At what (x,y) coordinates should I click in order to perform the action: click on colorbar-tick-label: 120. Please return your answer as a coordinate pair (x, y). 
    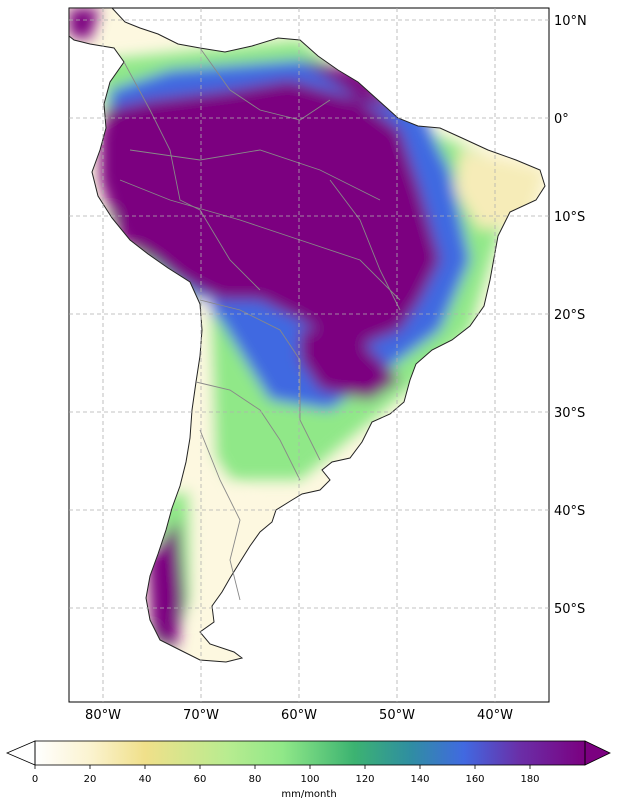
    Looking at the image, I should click on (364, 779).